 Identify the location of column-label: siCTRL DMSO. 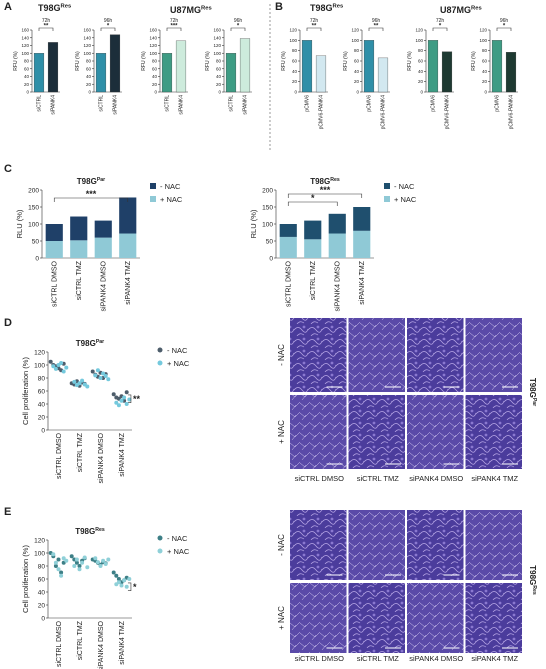
(319, 478).